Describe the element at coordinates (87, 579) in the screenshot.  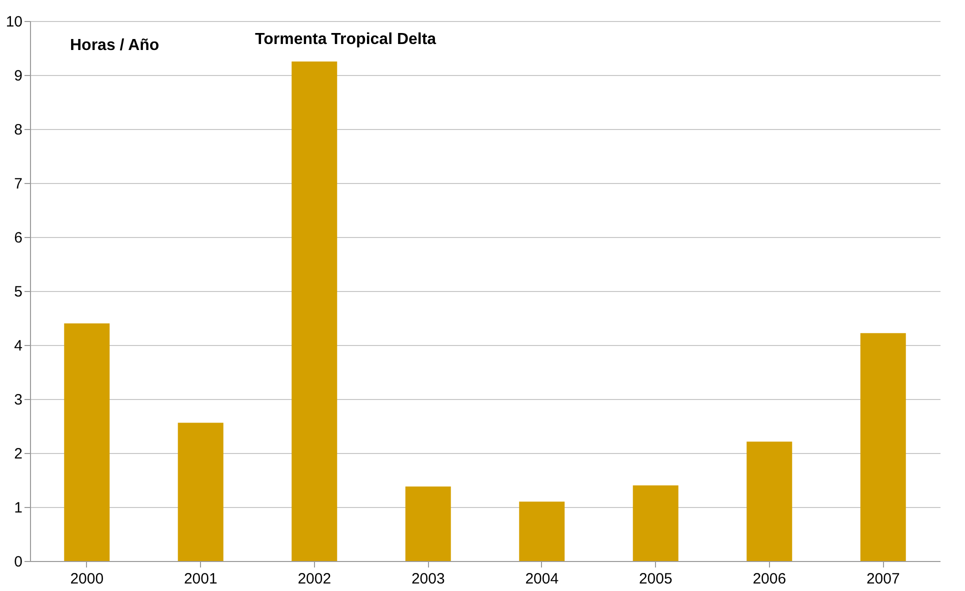
I see `x-tick-label: 2000` at that location.